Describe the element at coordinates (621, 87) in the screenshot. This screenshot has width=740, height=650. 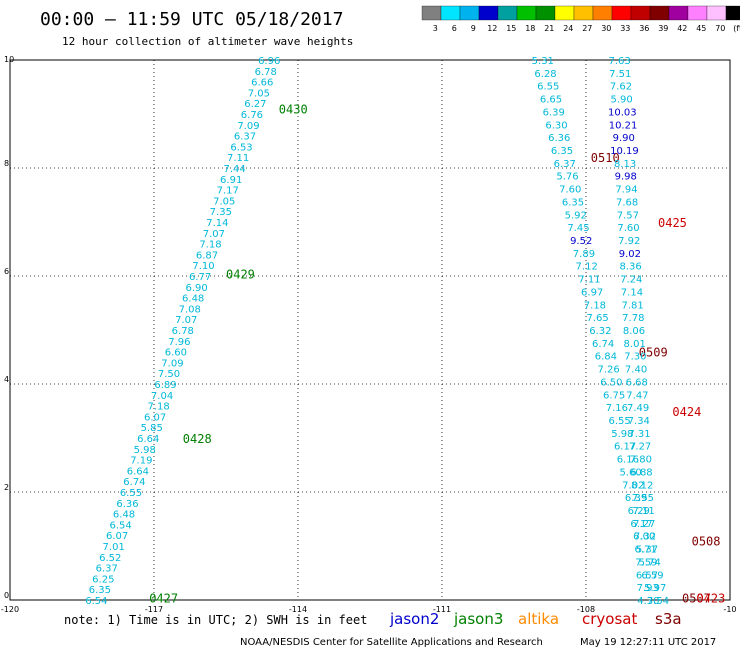
I see `wave-height-point: 7.62` at that location.